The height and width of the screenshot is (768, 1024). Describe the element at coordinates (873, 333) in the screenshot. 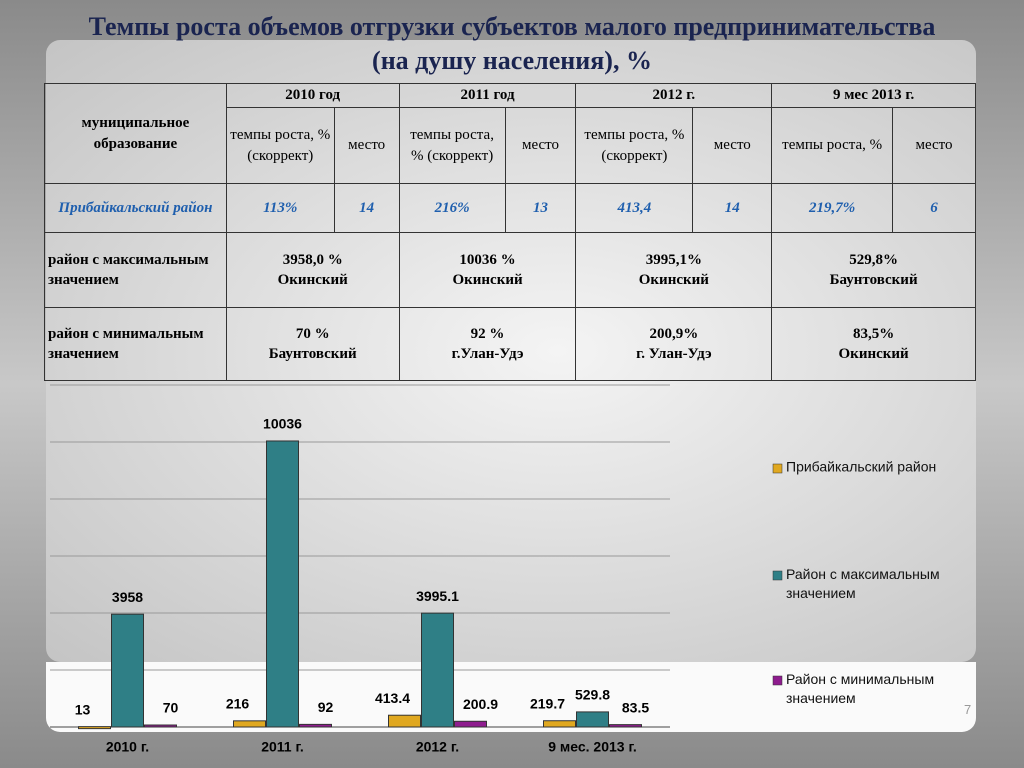

I see `cell-line: 83,5%` at that location.